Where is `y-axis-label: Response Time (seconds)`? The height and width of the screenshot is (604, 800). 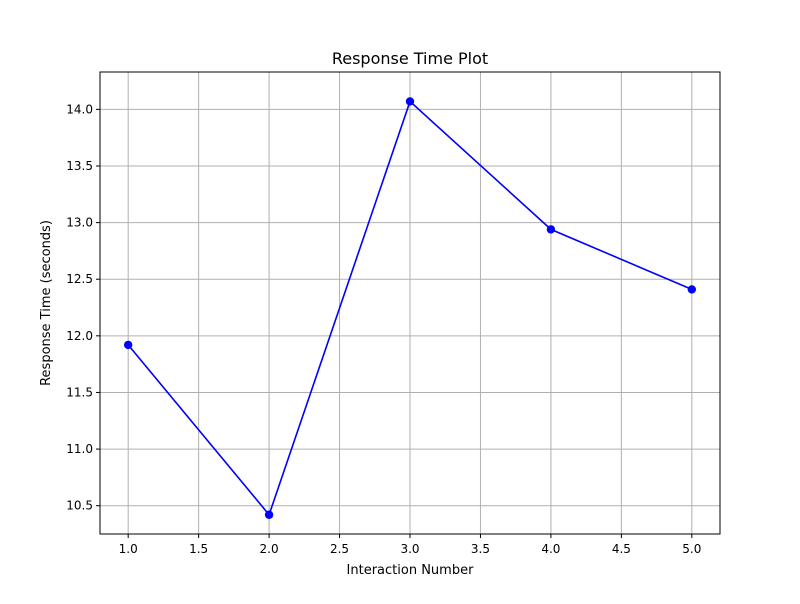
y-axis-label: Response Time (seconds) is located at coordinates (46, 303).